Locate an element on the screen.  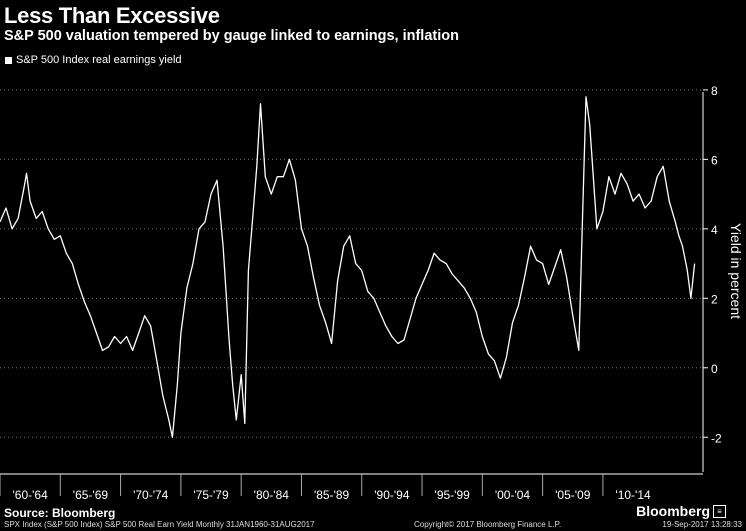
copyright-note: Copyright© 2017 Bloomberg Finance L.P. is located at coordinates (488, 524).